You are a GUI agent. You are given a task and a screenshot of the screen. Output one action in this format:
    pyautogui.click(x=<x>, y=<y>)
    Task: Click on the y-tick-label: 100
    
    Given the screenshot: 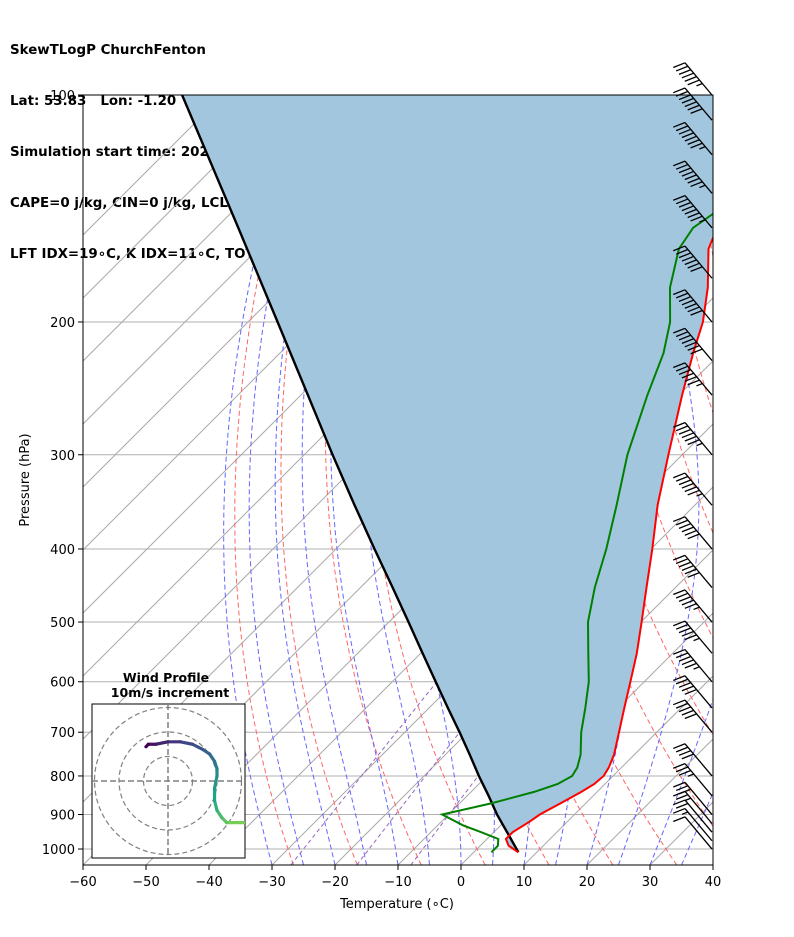 What is the action you would take?
    pyautogui.click(x=62, y=96)
    